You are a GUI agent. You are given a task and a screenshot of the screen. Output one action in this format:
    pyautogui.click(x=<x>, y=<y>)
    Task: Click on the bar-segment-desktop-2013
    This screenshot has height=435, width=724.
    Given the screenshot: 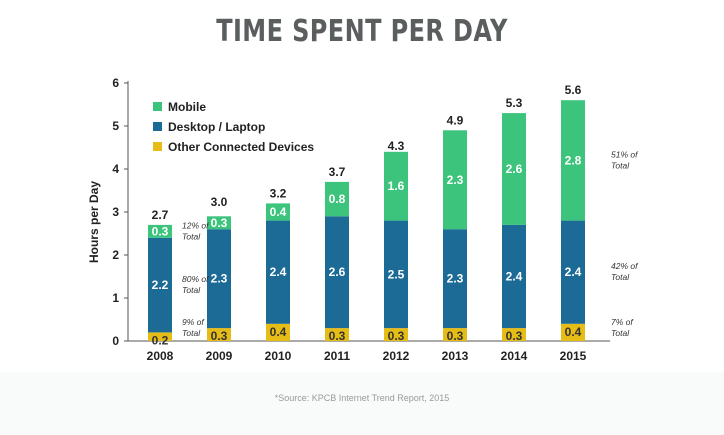 What is the action you would take?
    pyautogui.click(x=455, y=279)
    